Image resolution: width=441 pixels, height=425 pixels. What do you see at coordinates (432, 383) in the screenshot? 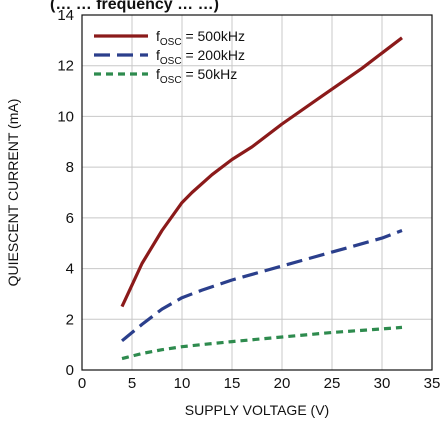
I see `x-tick-label: 35` at bounding box center [432, 383].